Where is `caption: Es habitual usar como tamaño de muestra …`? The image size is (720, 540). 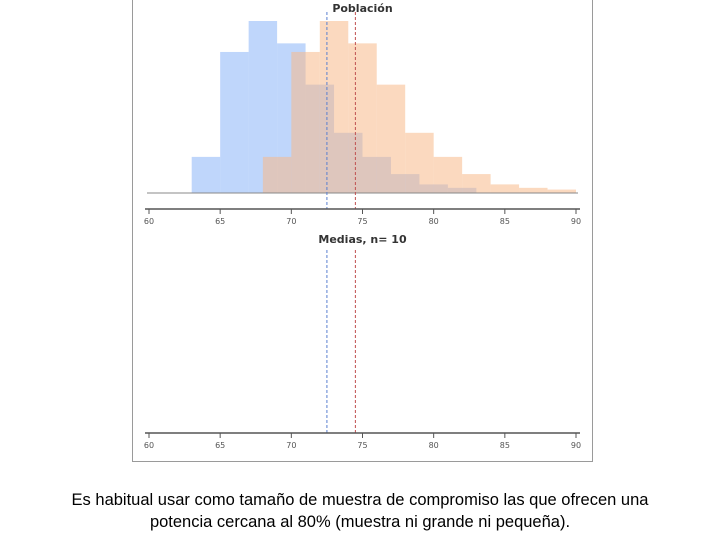
caption: Es habitual usar como tamaño de muestra … is located at coordinates (360, 511).